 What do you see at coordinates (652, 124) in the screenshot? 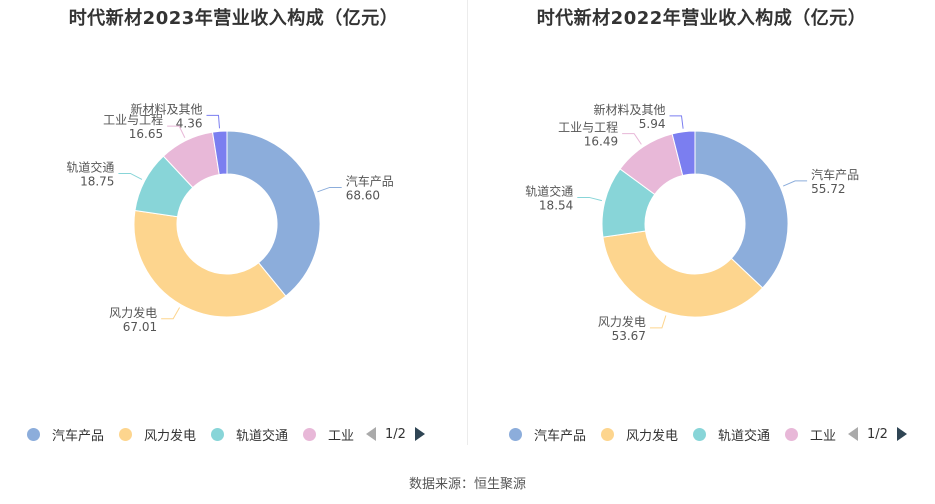
I see `slice-value-other: 5.94` at bounding box center [652, 124].